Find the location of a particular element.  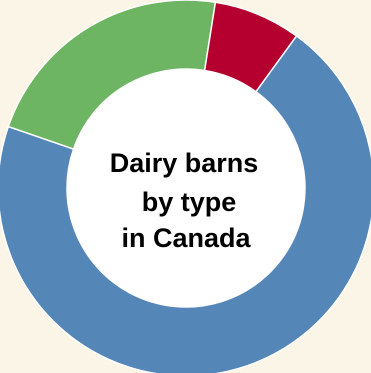

chart-title-line-3: in Canada is located at coordinates (186, 238).